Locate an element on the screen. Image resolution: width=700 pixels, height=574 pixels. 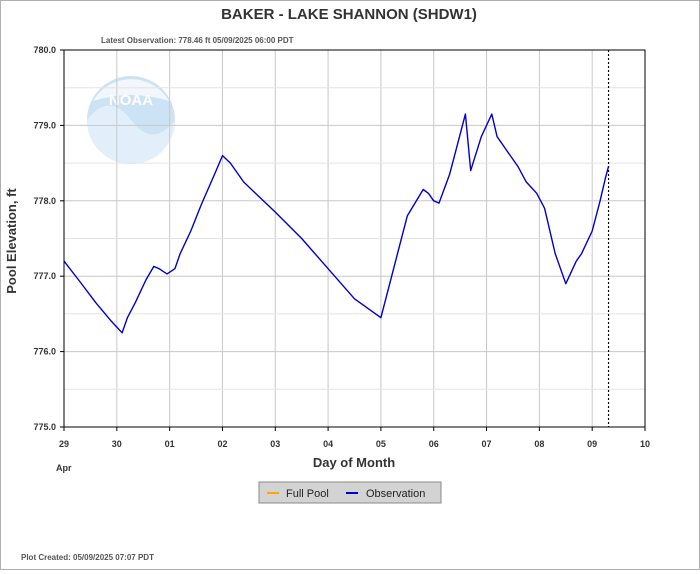
noaa-logo: NOAA is located at coordinates (131, 120).